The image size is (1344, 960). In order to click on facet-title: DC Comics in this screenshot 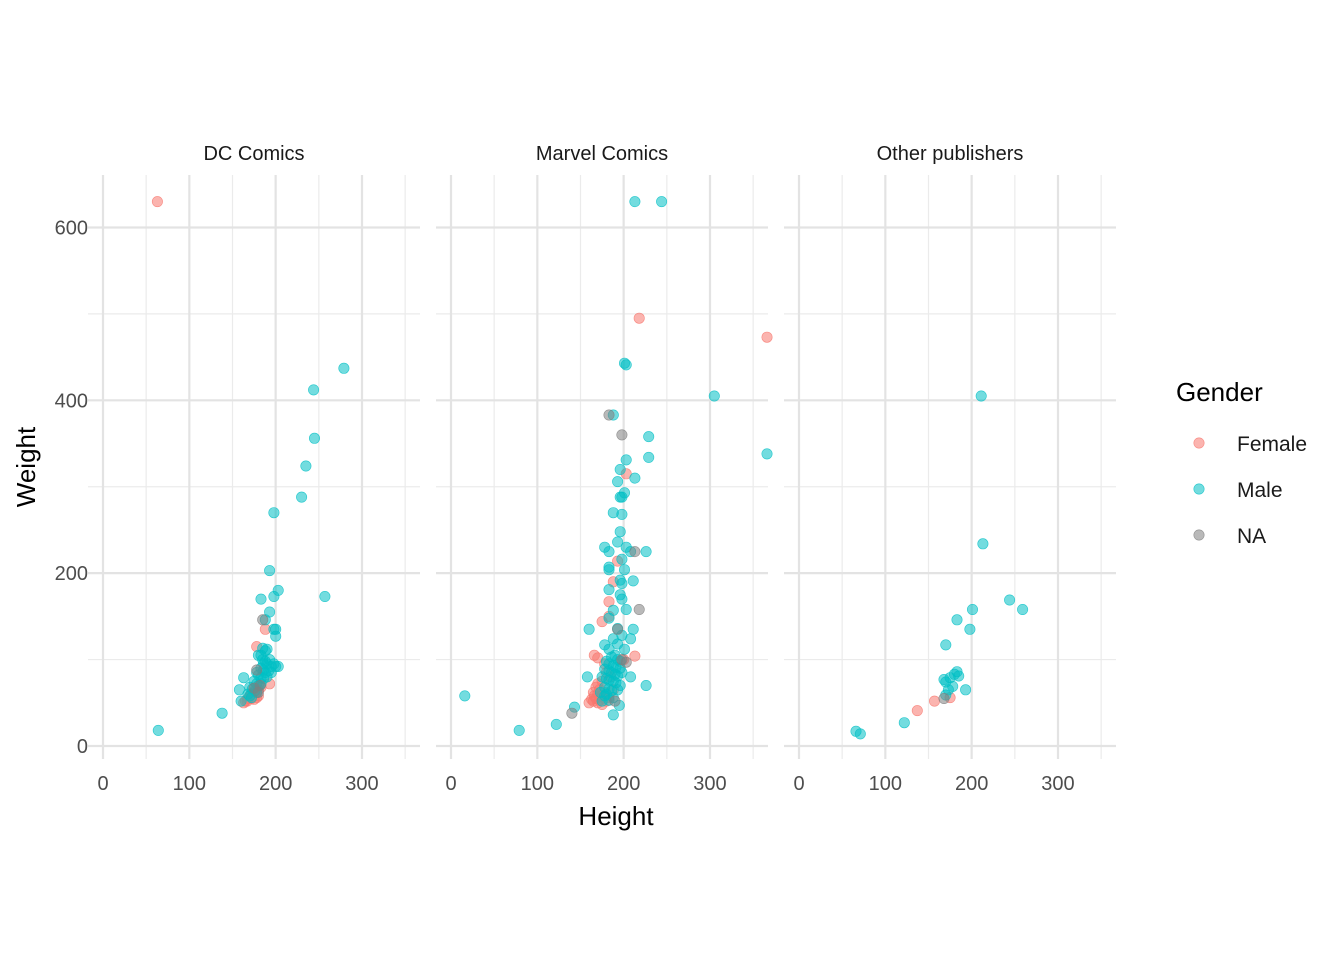, I will do `click(253, 154)`.